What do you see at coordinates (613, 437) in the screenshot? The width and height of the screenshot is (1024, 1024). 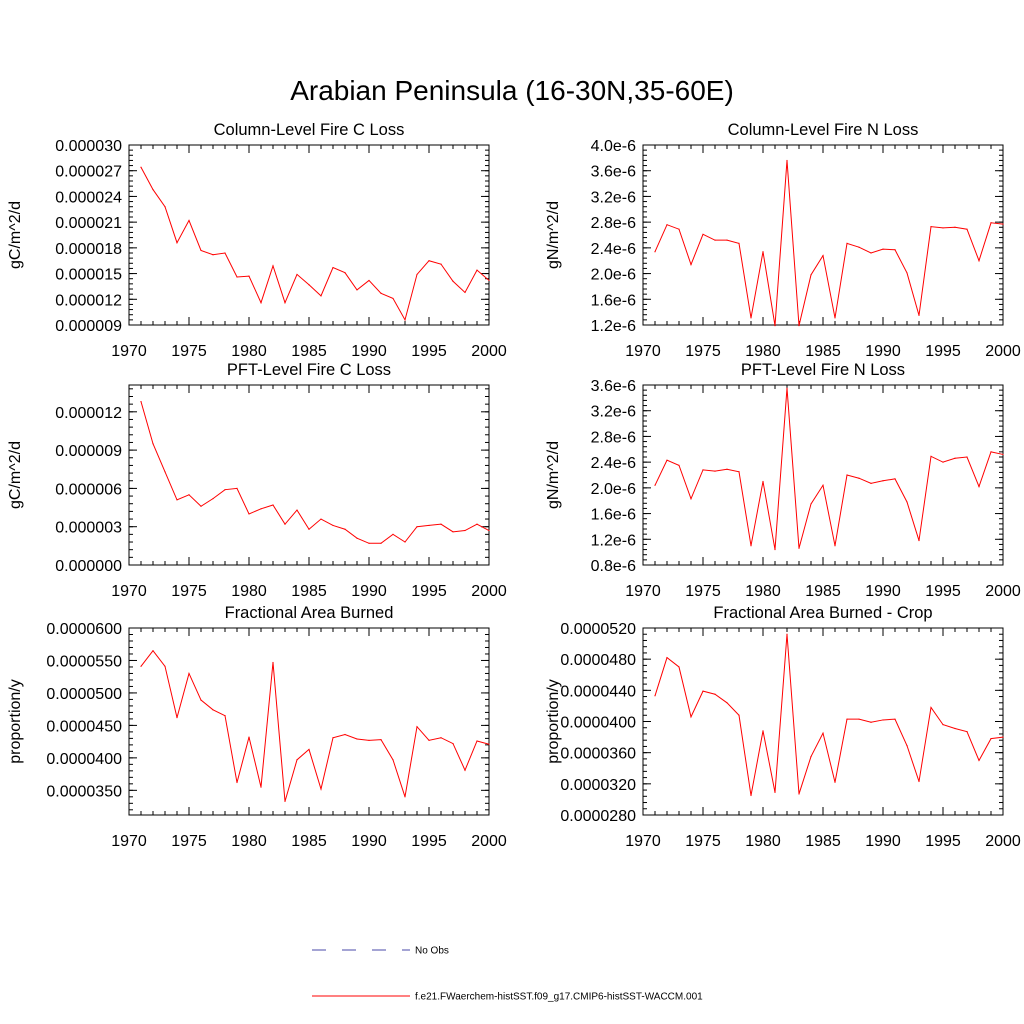 I see `y-tick-label: 2.8e-6` at bounding box center [613, 437].